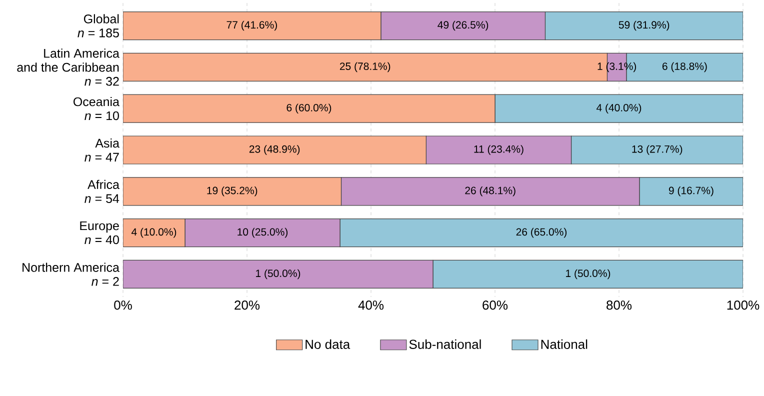  Describe the element at coordinates (102, 192) in the screenshot. I see `y-tick-label: Africa n = 54` at that location.